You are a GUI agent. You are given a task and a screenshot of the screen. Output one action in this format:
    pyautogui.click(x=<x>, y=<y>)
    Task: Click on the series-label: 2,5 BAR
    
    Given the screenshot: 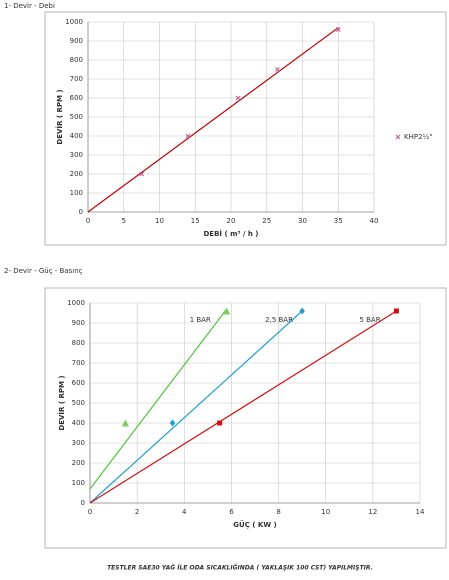 What is the action you would take?
    pyautogui.click(x=279, y=320)
    